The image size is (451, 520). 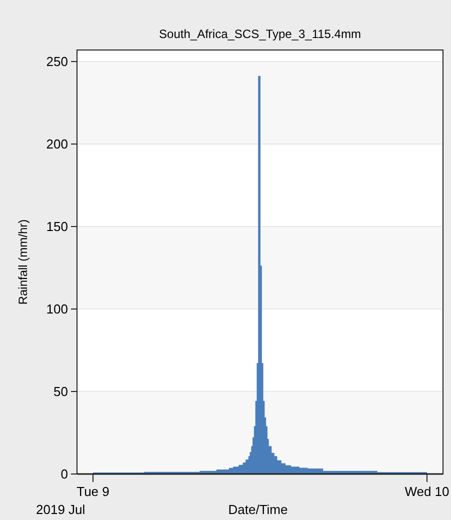 What do you see at coordinates (64, 474) in the screenshot?
I see `y-tick-label: 0` at bounding box center [64, 474].